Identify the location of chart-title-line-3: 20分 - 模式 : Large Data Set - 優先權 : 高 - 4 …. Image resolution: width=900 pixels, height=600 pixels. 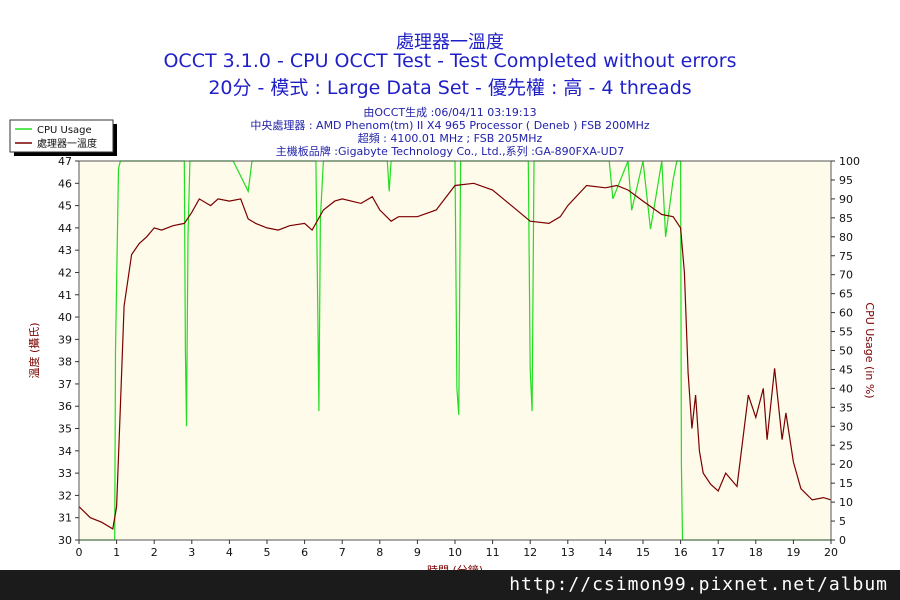
(450, 88).